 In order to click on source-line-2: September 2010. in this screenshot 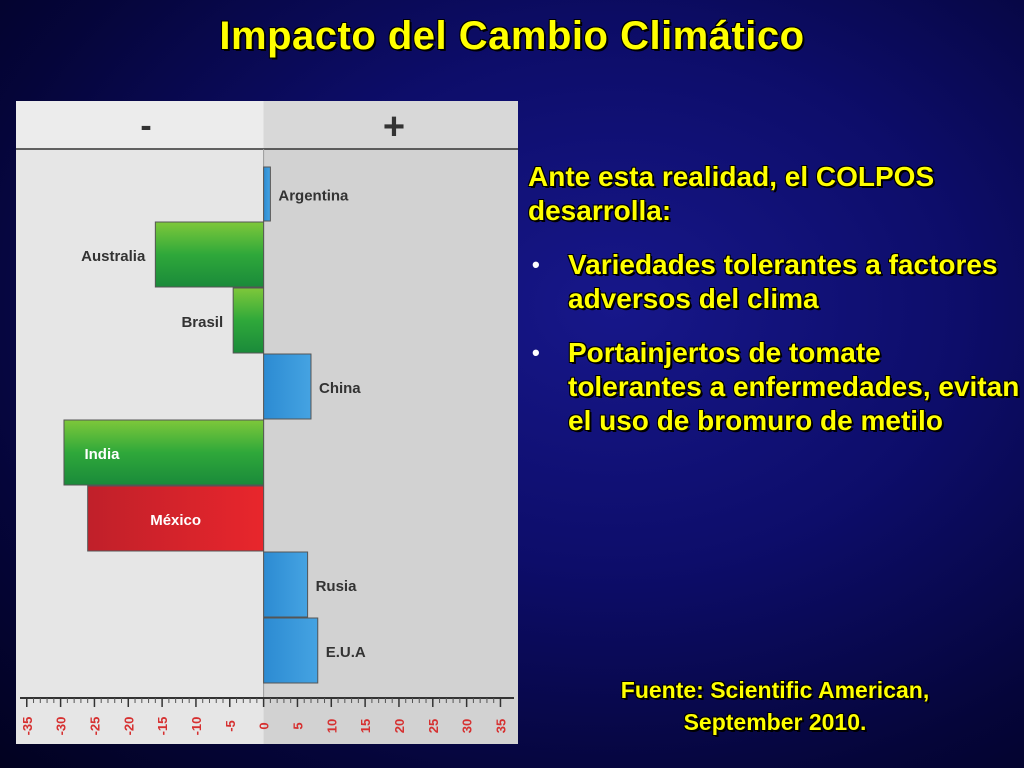, I will do `click(775, 722)`.